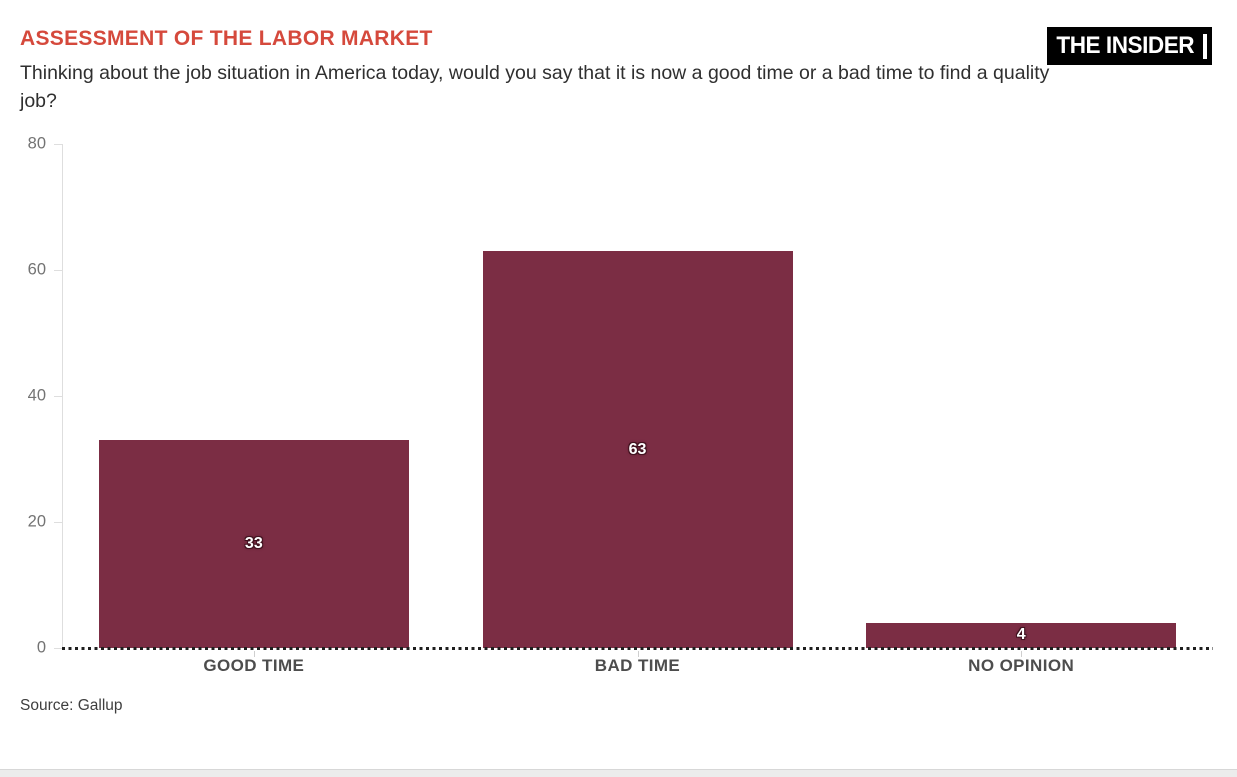 The width and height of the screenshot is (1237, 777). What do you see at coordinates (36, 521) in the screenshot?
I see `y-axis-tick-label: 20` at bounding box center [36, 521].